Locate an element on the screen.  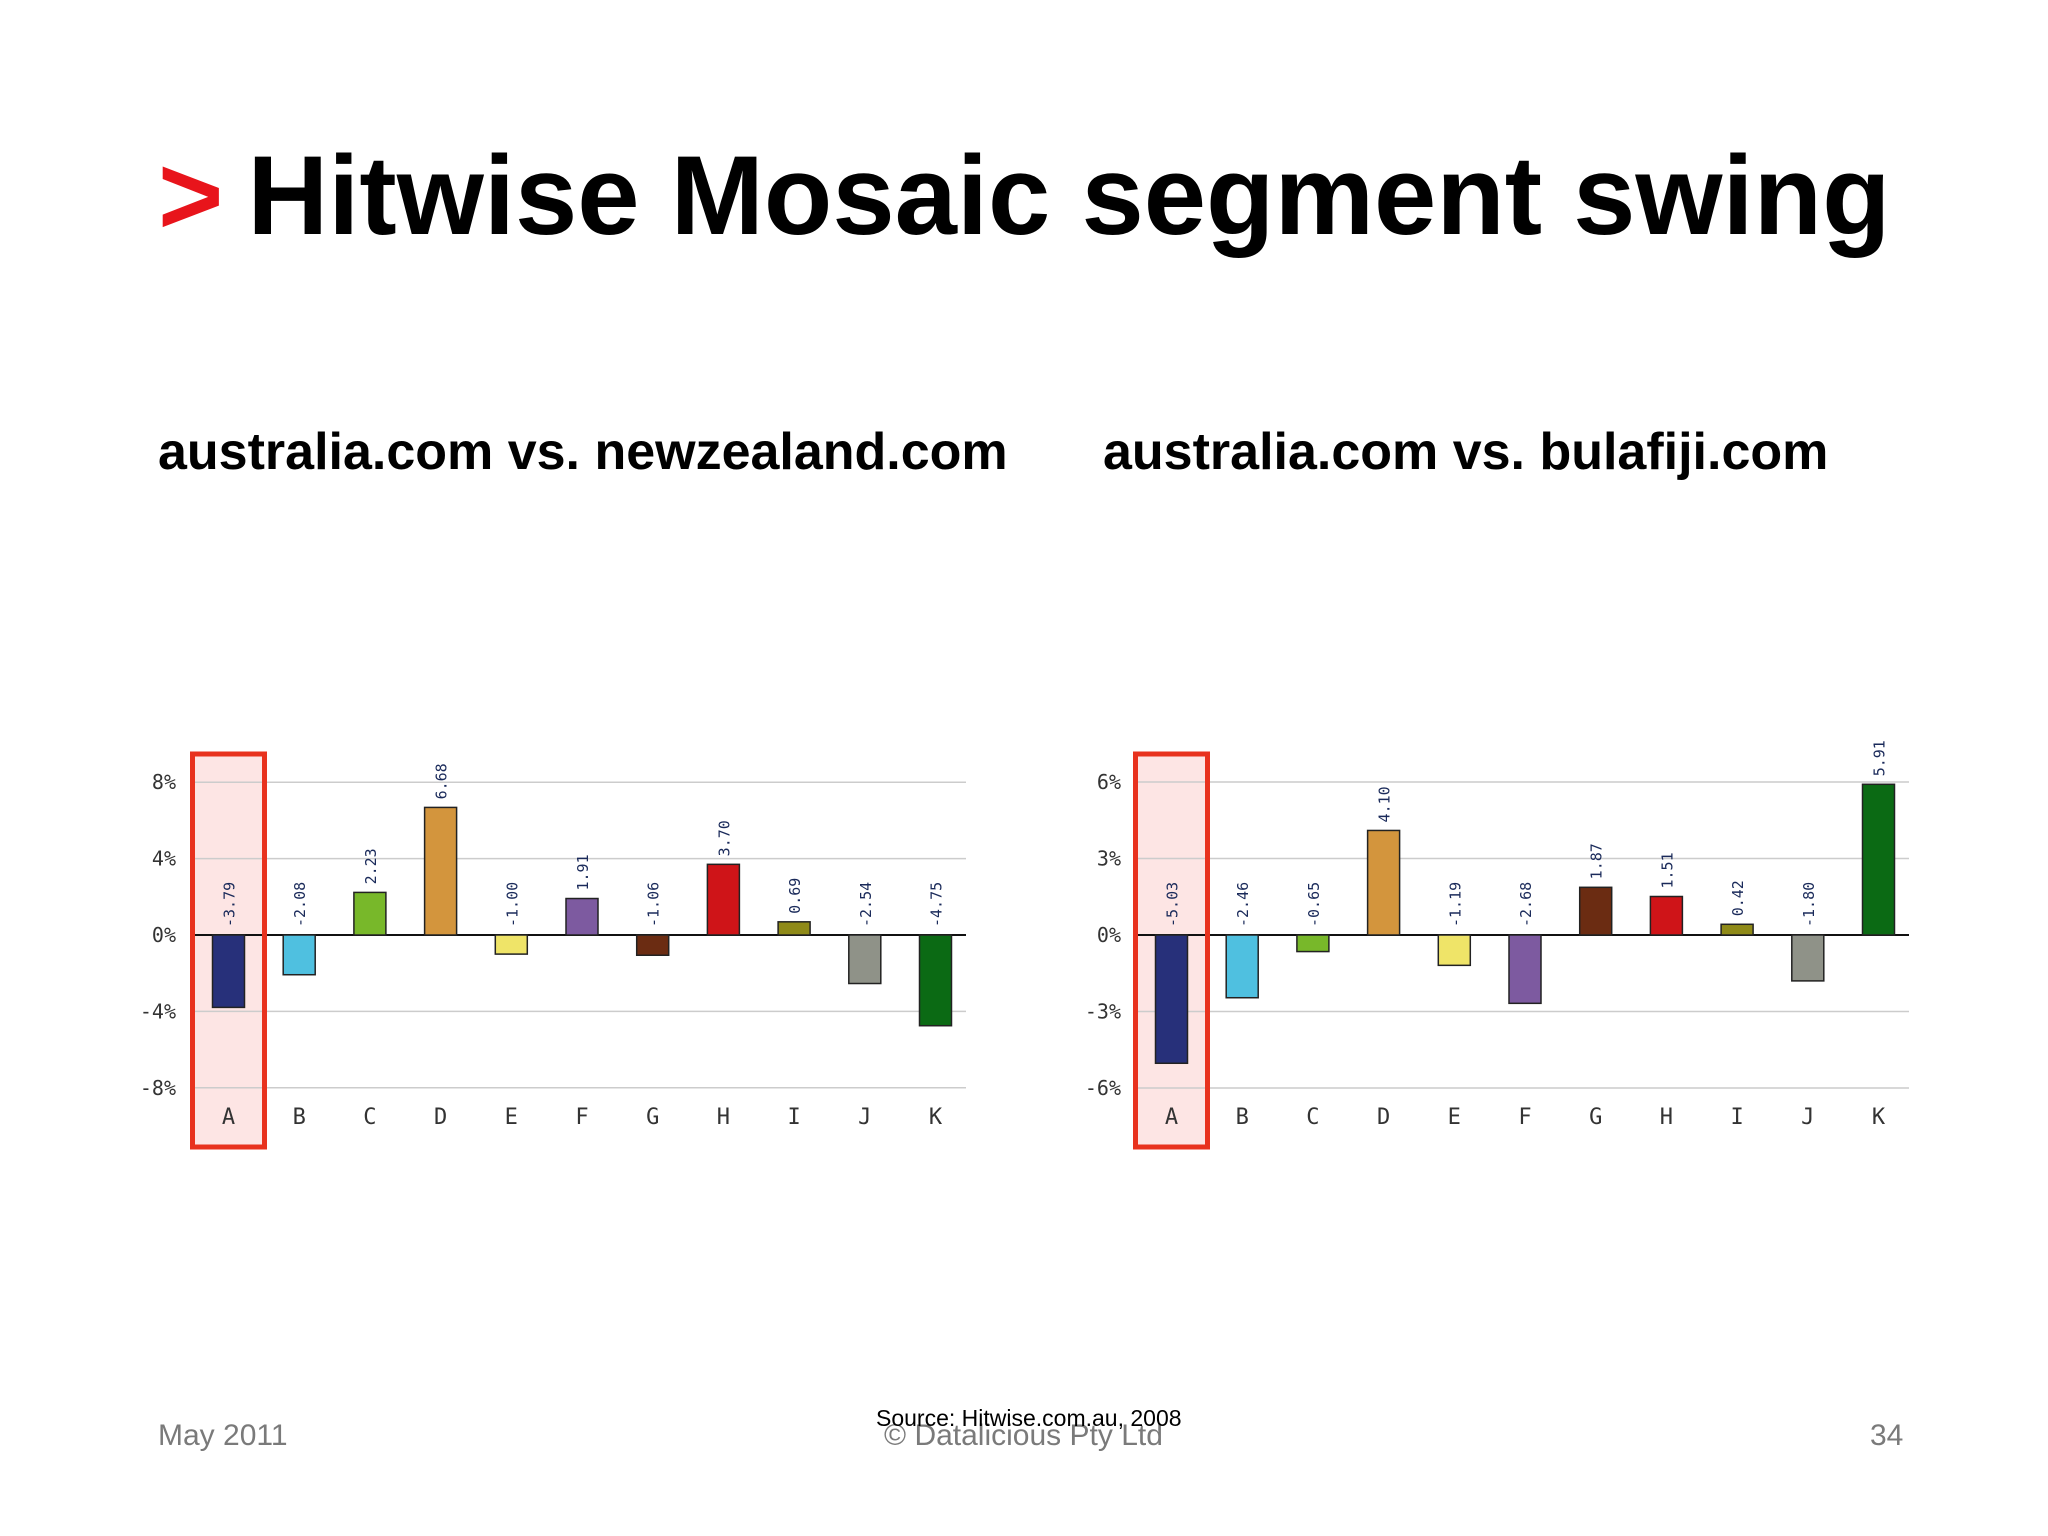
title-text: Hitwise Mosaic segment swing is located at coordinates (1069, 195).